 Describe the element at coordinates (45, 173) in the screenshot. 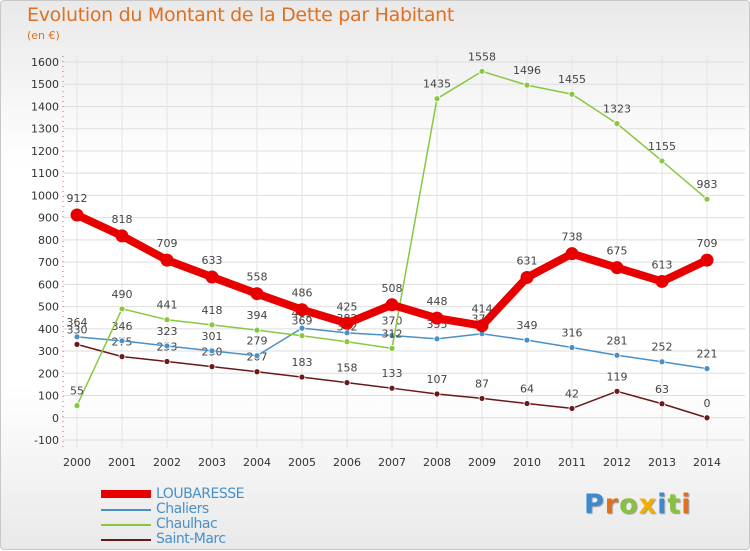

I see `y-tick-label: 1100` at that location.